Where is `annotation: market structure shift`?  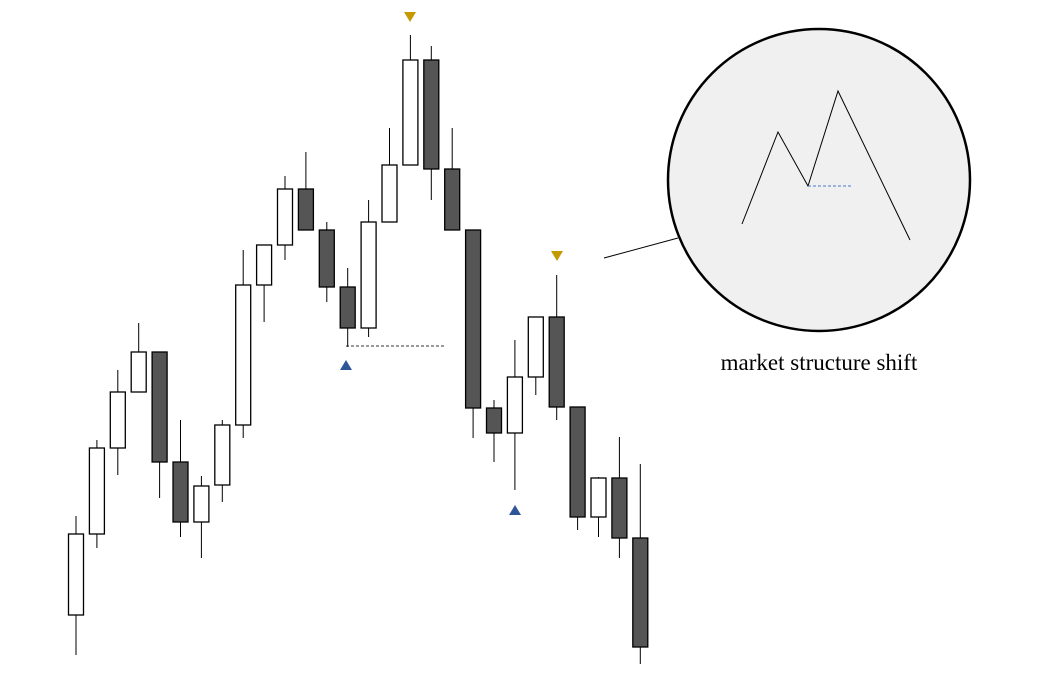 annotation: market structure shift is located at coordinates (819, 362).